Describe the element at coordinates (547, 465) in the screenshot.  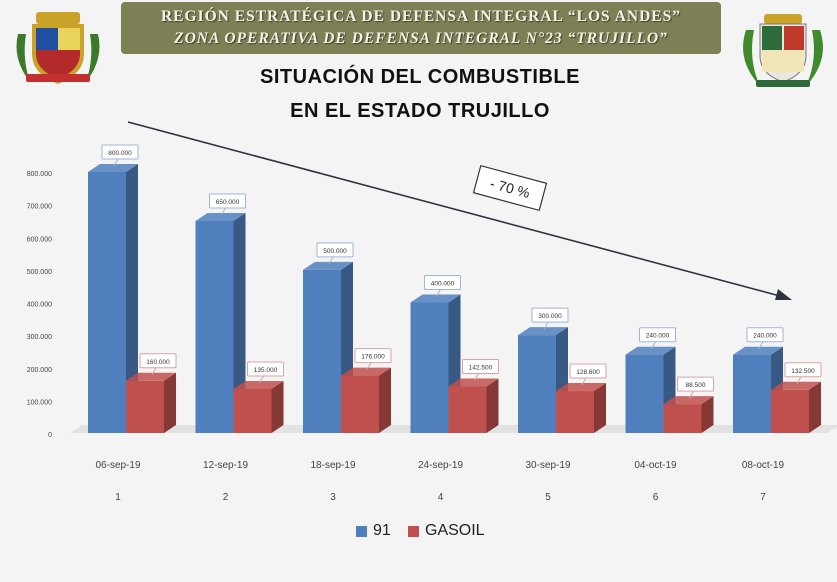
I see `x-tick-label: 30-sep-19` at that location.